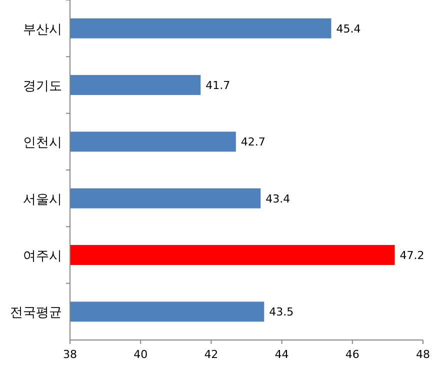  I want to click on x-tick-label: 46, so click(352, 354).